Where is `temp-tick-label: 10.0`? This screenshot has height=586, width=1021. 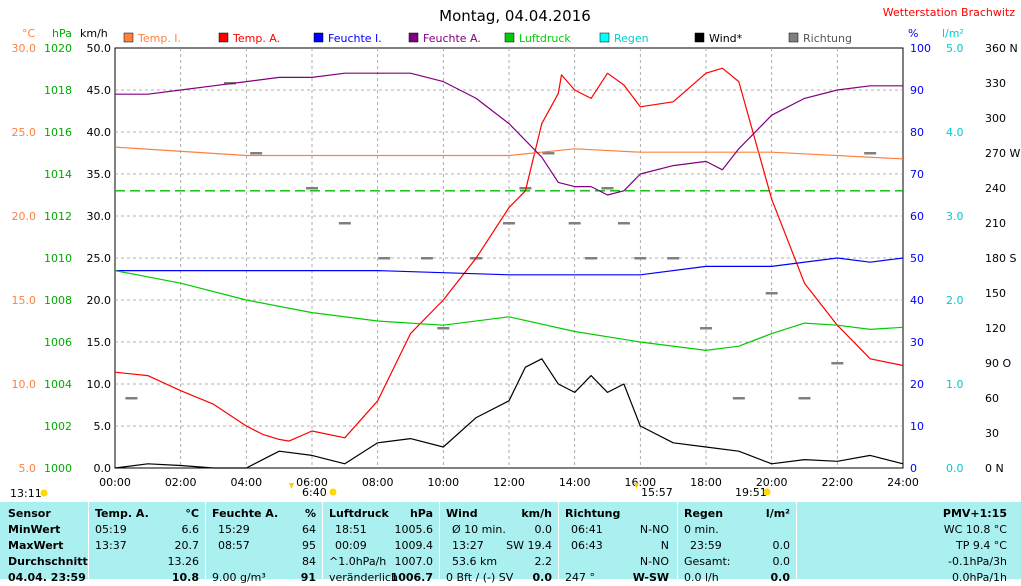
temp-tick-label: 10.0 is located at coordinates (24, 384).